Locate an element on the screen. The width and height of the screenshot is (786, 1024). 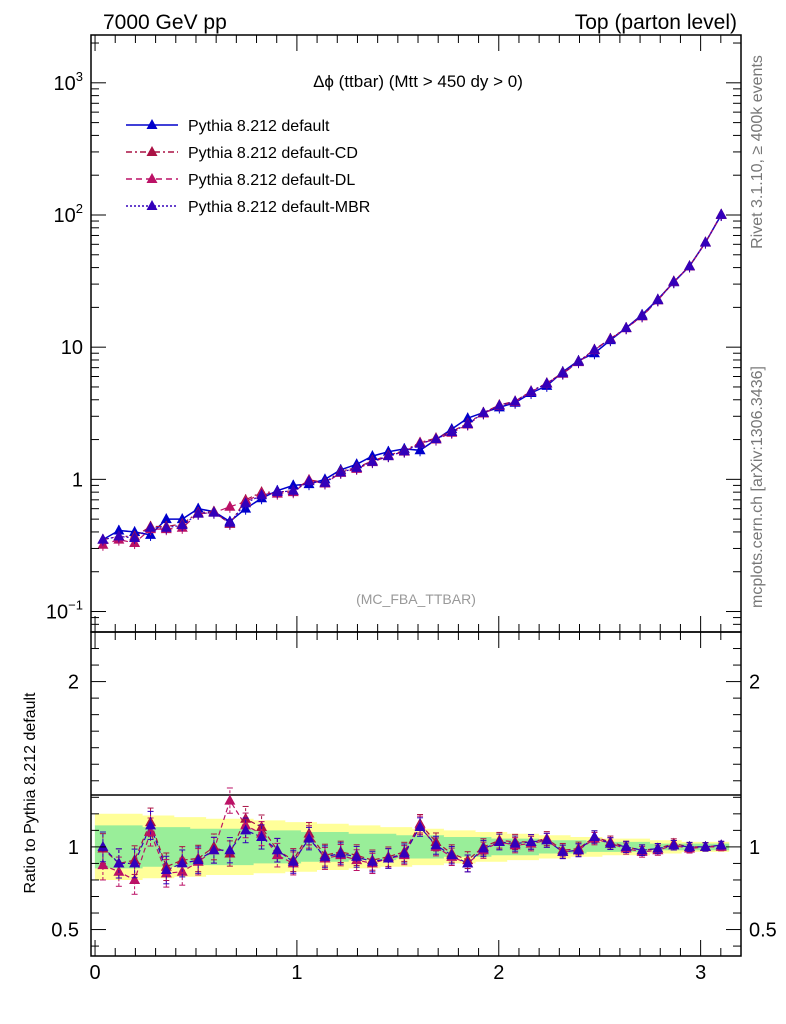
ratio-series-layer is located at coordinates (412, 841).